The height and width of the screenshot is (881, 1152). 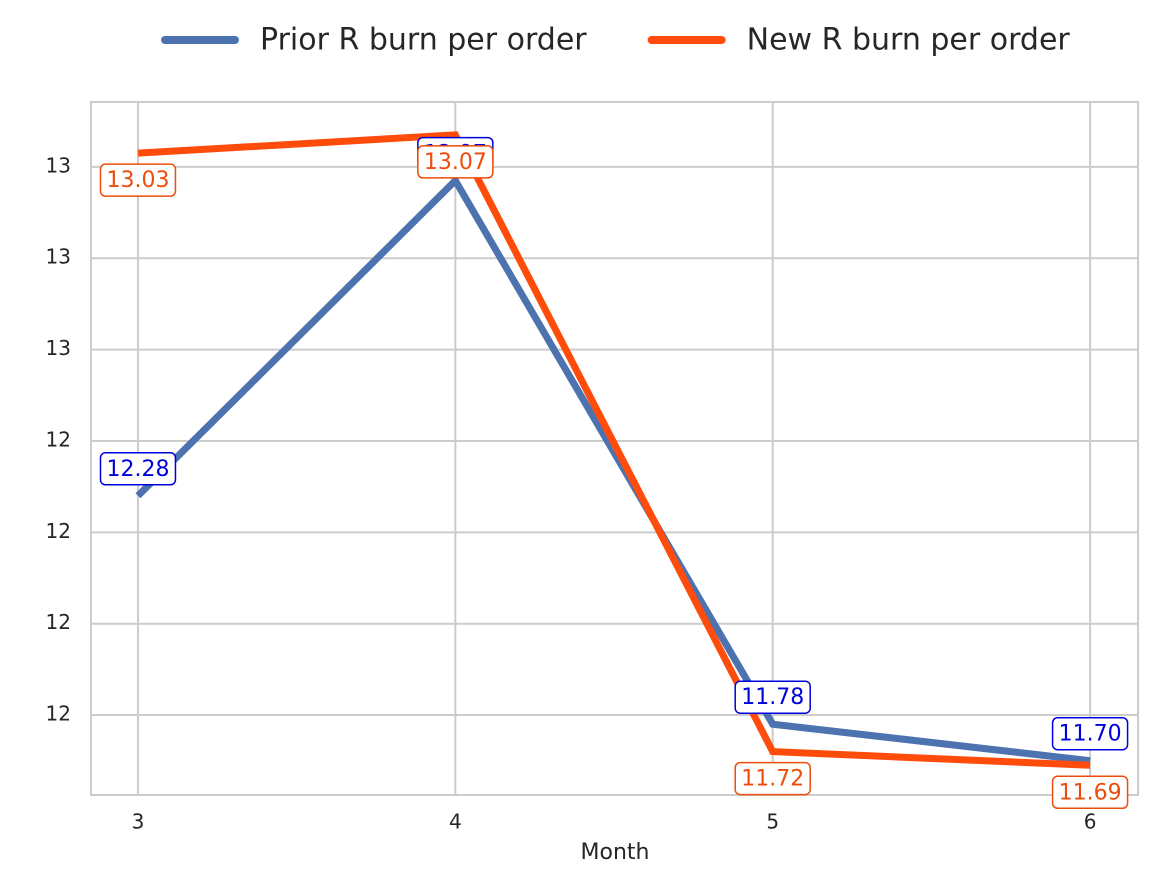 I want to click on value-label-text: 11.78, so click(x=772, y=697).